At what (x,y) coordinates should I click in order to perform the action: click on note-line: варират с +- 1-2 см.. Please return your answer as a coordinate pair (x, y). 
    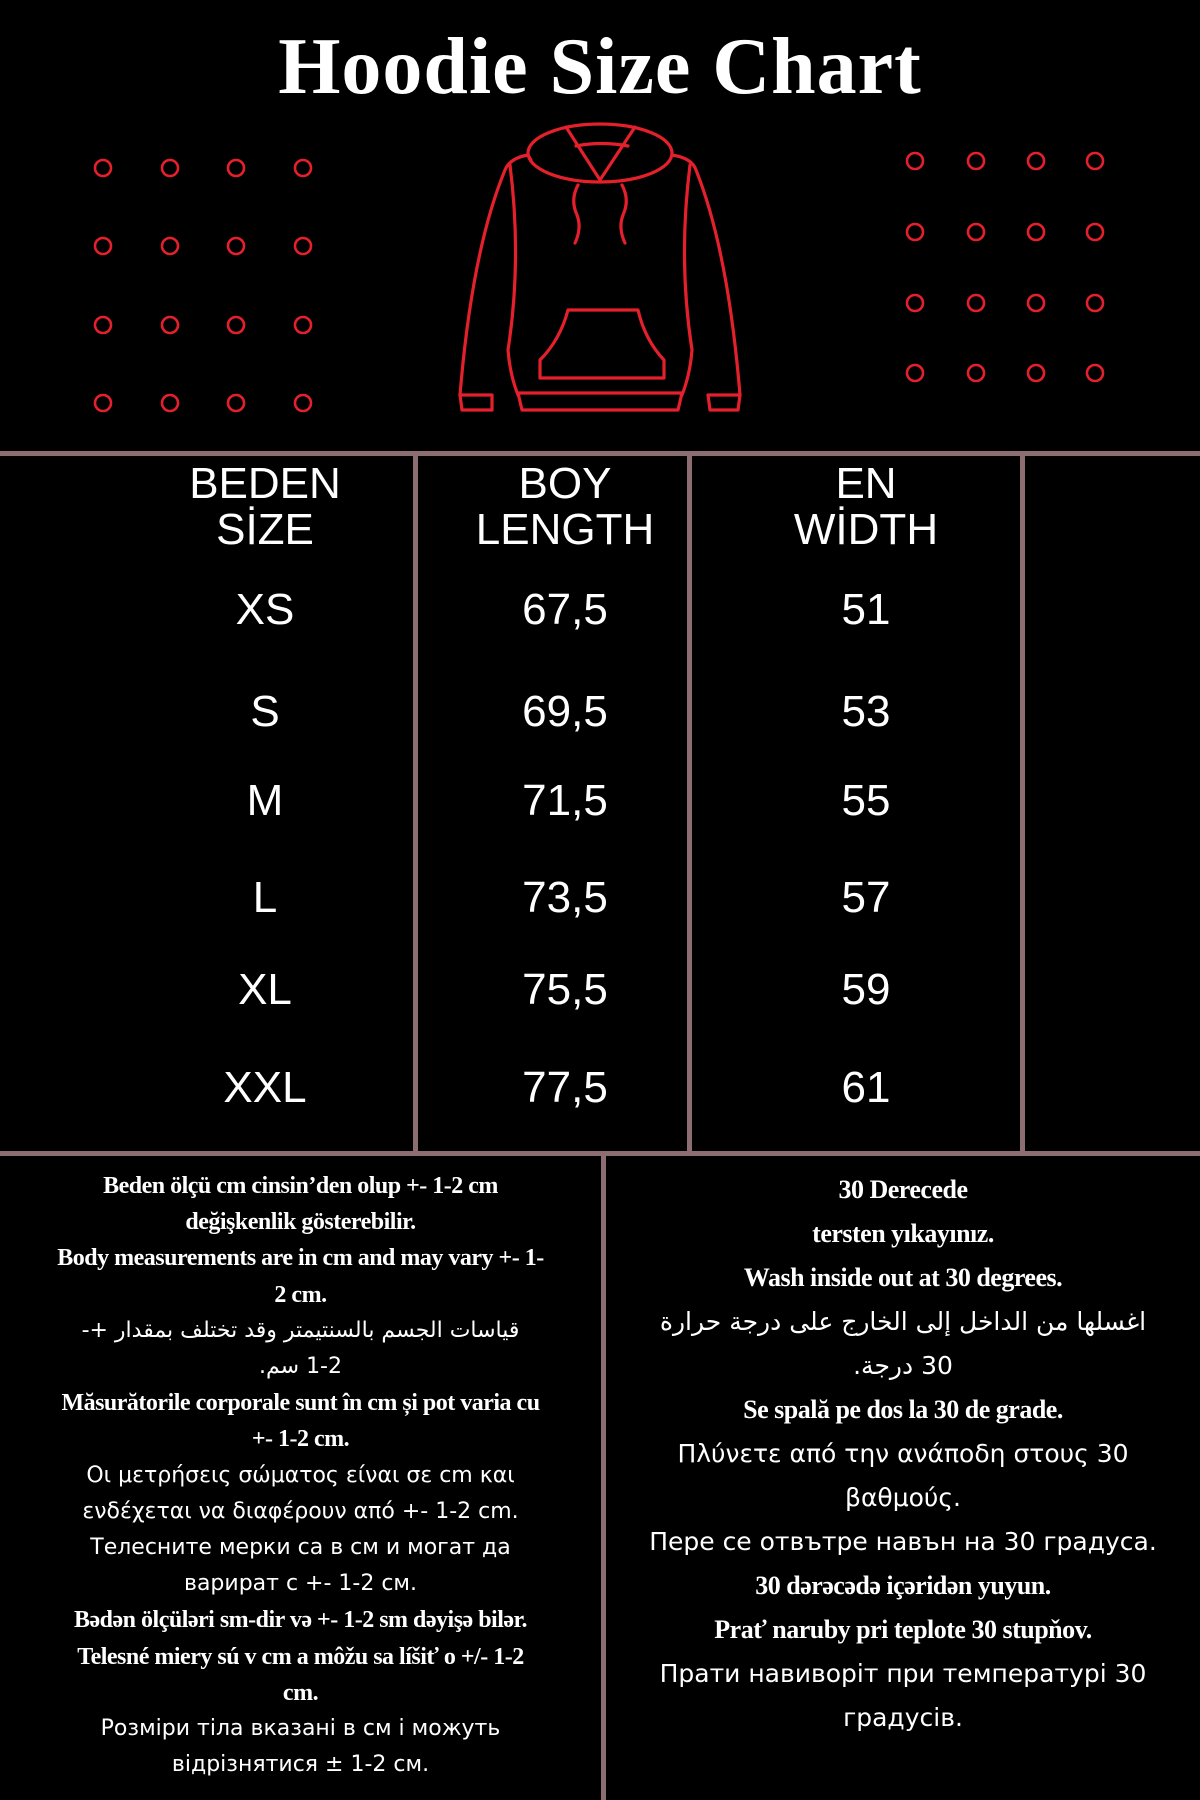
    Looking at the image, I should click on (300, 1584).